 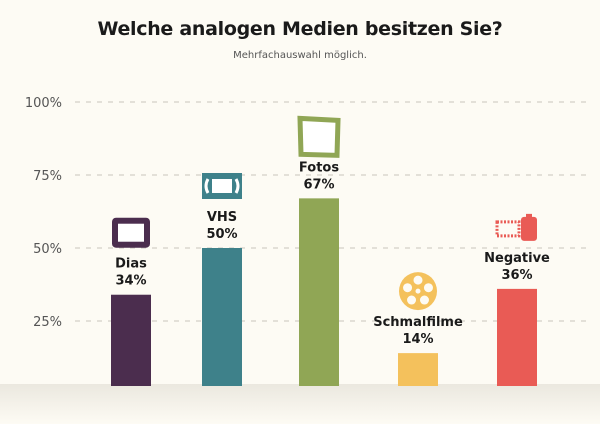 I want to click on slide-icon, so click(x=131, y=232).